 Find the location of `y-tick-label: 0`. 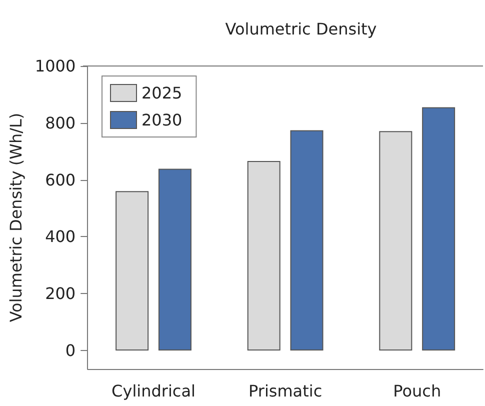

y-tick-label: 0 is located at coordinates (70, 350).